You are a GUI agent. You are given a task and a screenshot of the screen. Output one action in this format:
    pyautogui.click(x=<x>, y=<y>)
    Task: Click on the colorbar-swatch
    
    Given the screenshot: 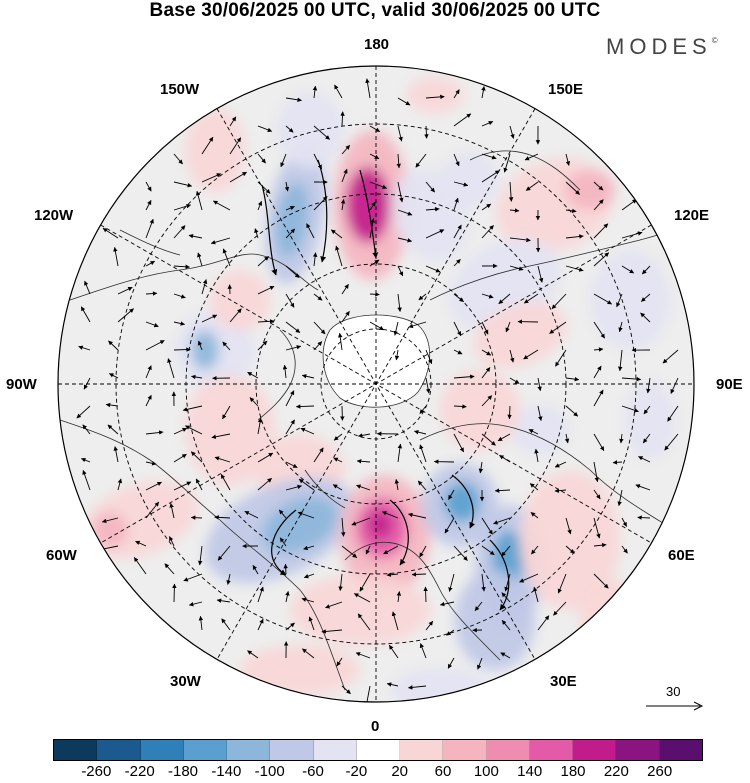 What is the action you would take?
    pyautogui.click(x=422, y=750)
    